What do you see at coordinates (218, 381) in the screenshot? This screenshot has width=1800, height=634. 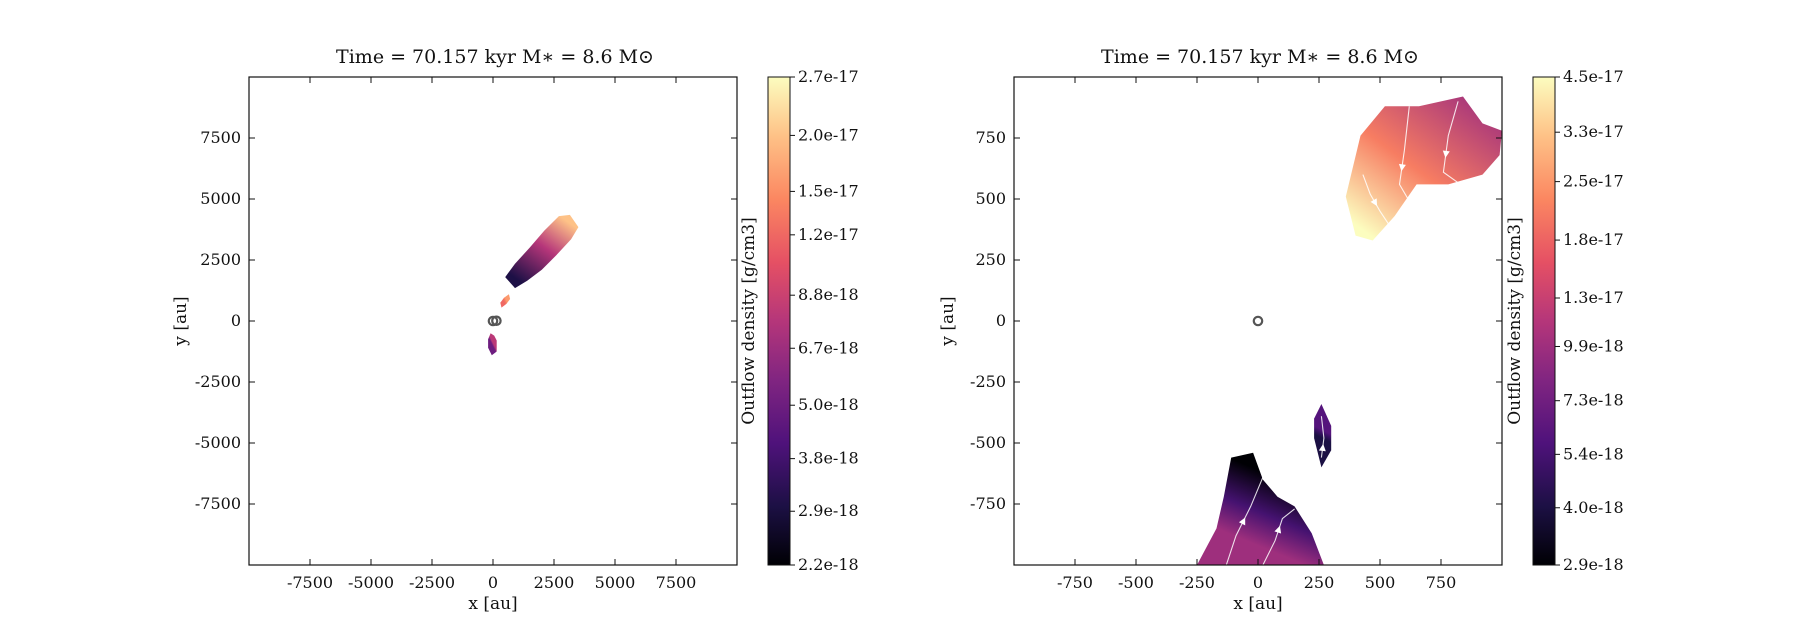 I see `y-tick-label: -2500` at bounding box center [218, 381].